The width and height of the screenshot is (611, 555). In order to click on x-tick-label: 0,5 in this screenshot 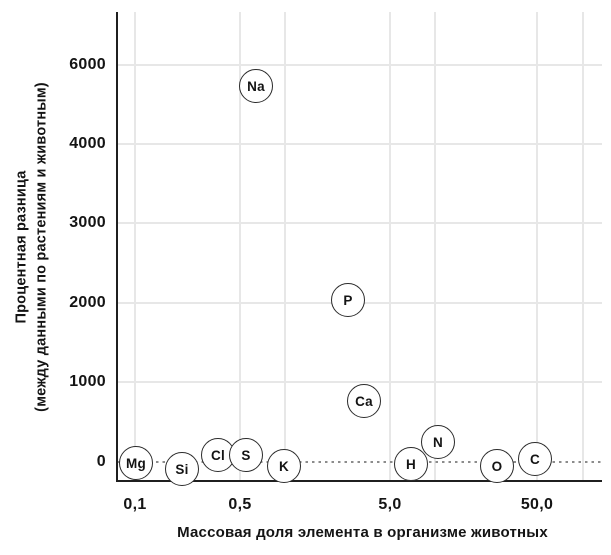, I will do `click(240, 504)`.